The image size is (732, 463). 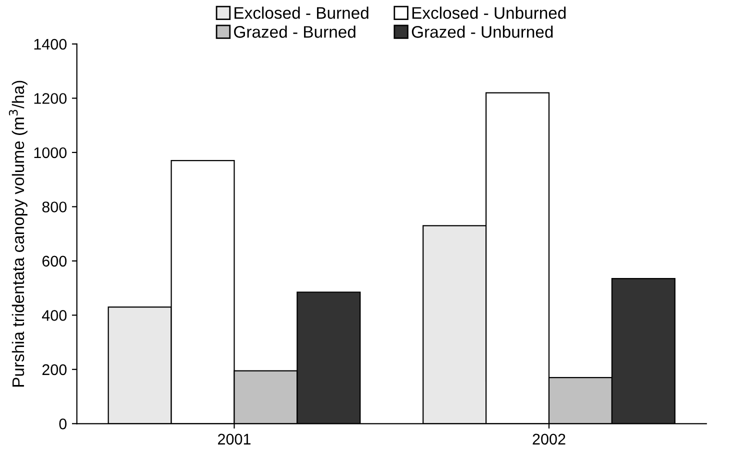 What do you see at coordinates (54, 207) in the screenshot?
I see `y-tick-label: 800` at bounding box center [54, 207].